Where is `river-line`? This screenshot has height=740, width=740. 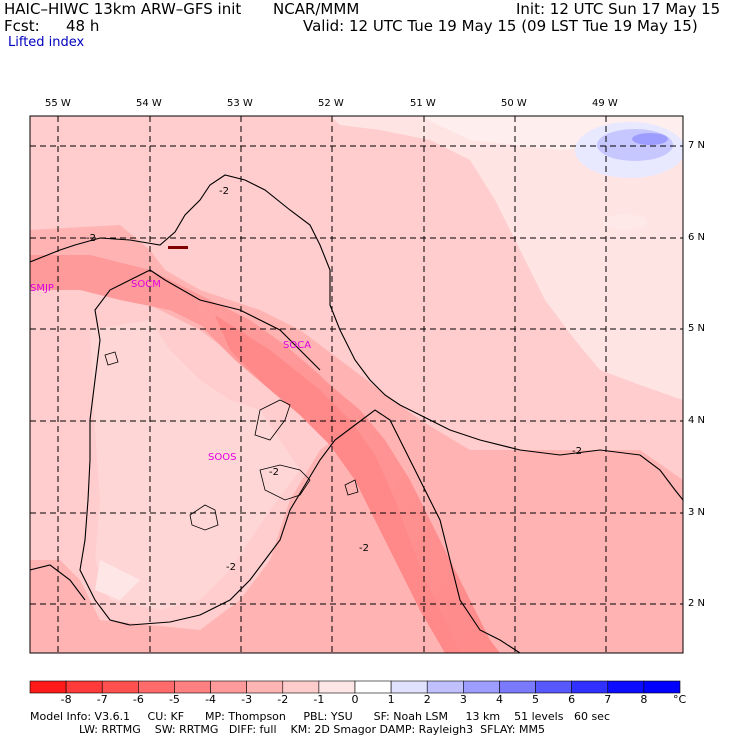 river-line is located at coordinates (235, 320).